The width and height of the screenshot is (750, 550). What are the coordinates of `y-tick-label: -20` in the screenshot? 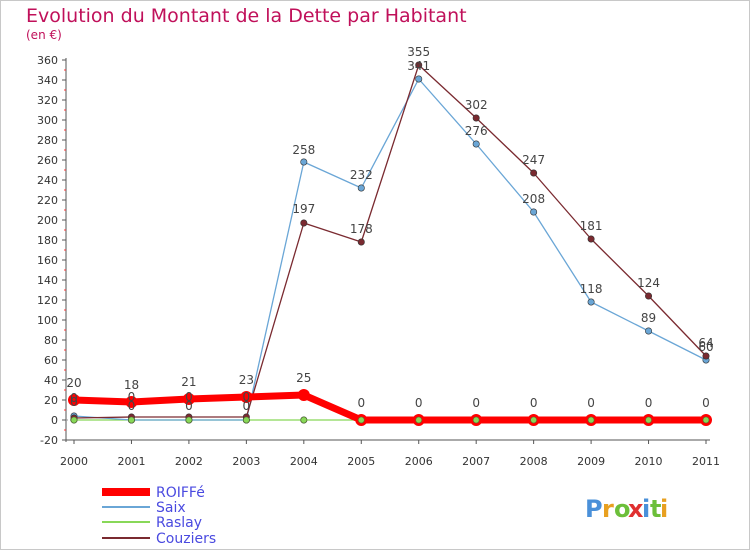 It's located at (49, 440).